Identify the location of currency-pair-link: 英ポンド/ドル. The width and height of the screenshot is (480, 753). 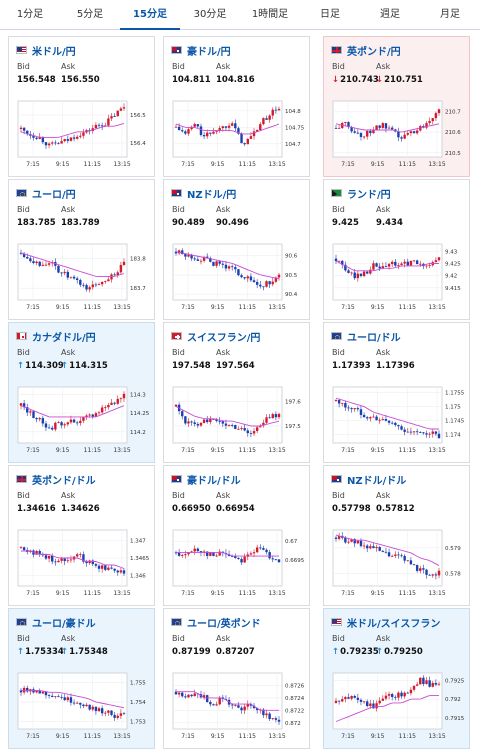
(56, 479).